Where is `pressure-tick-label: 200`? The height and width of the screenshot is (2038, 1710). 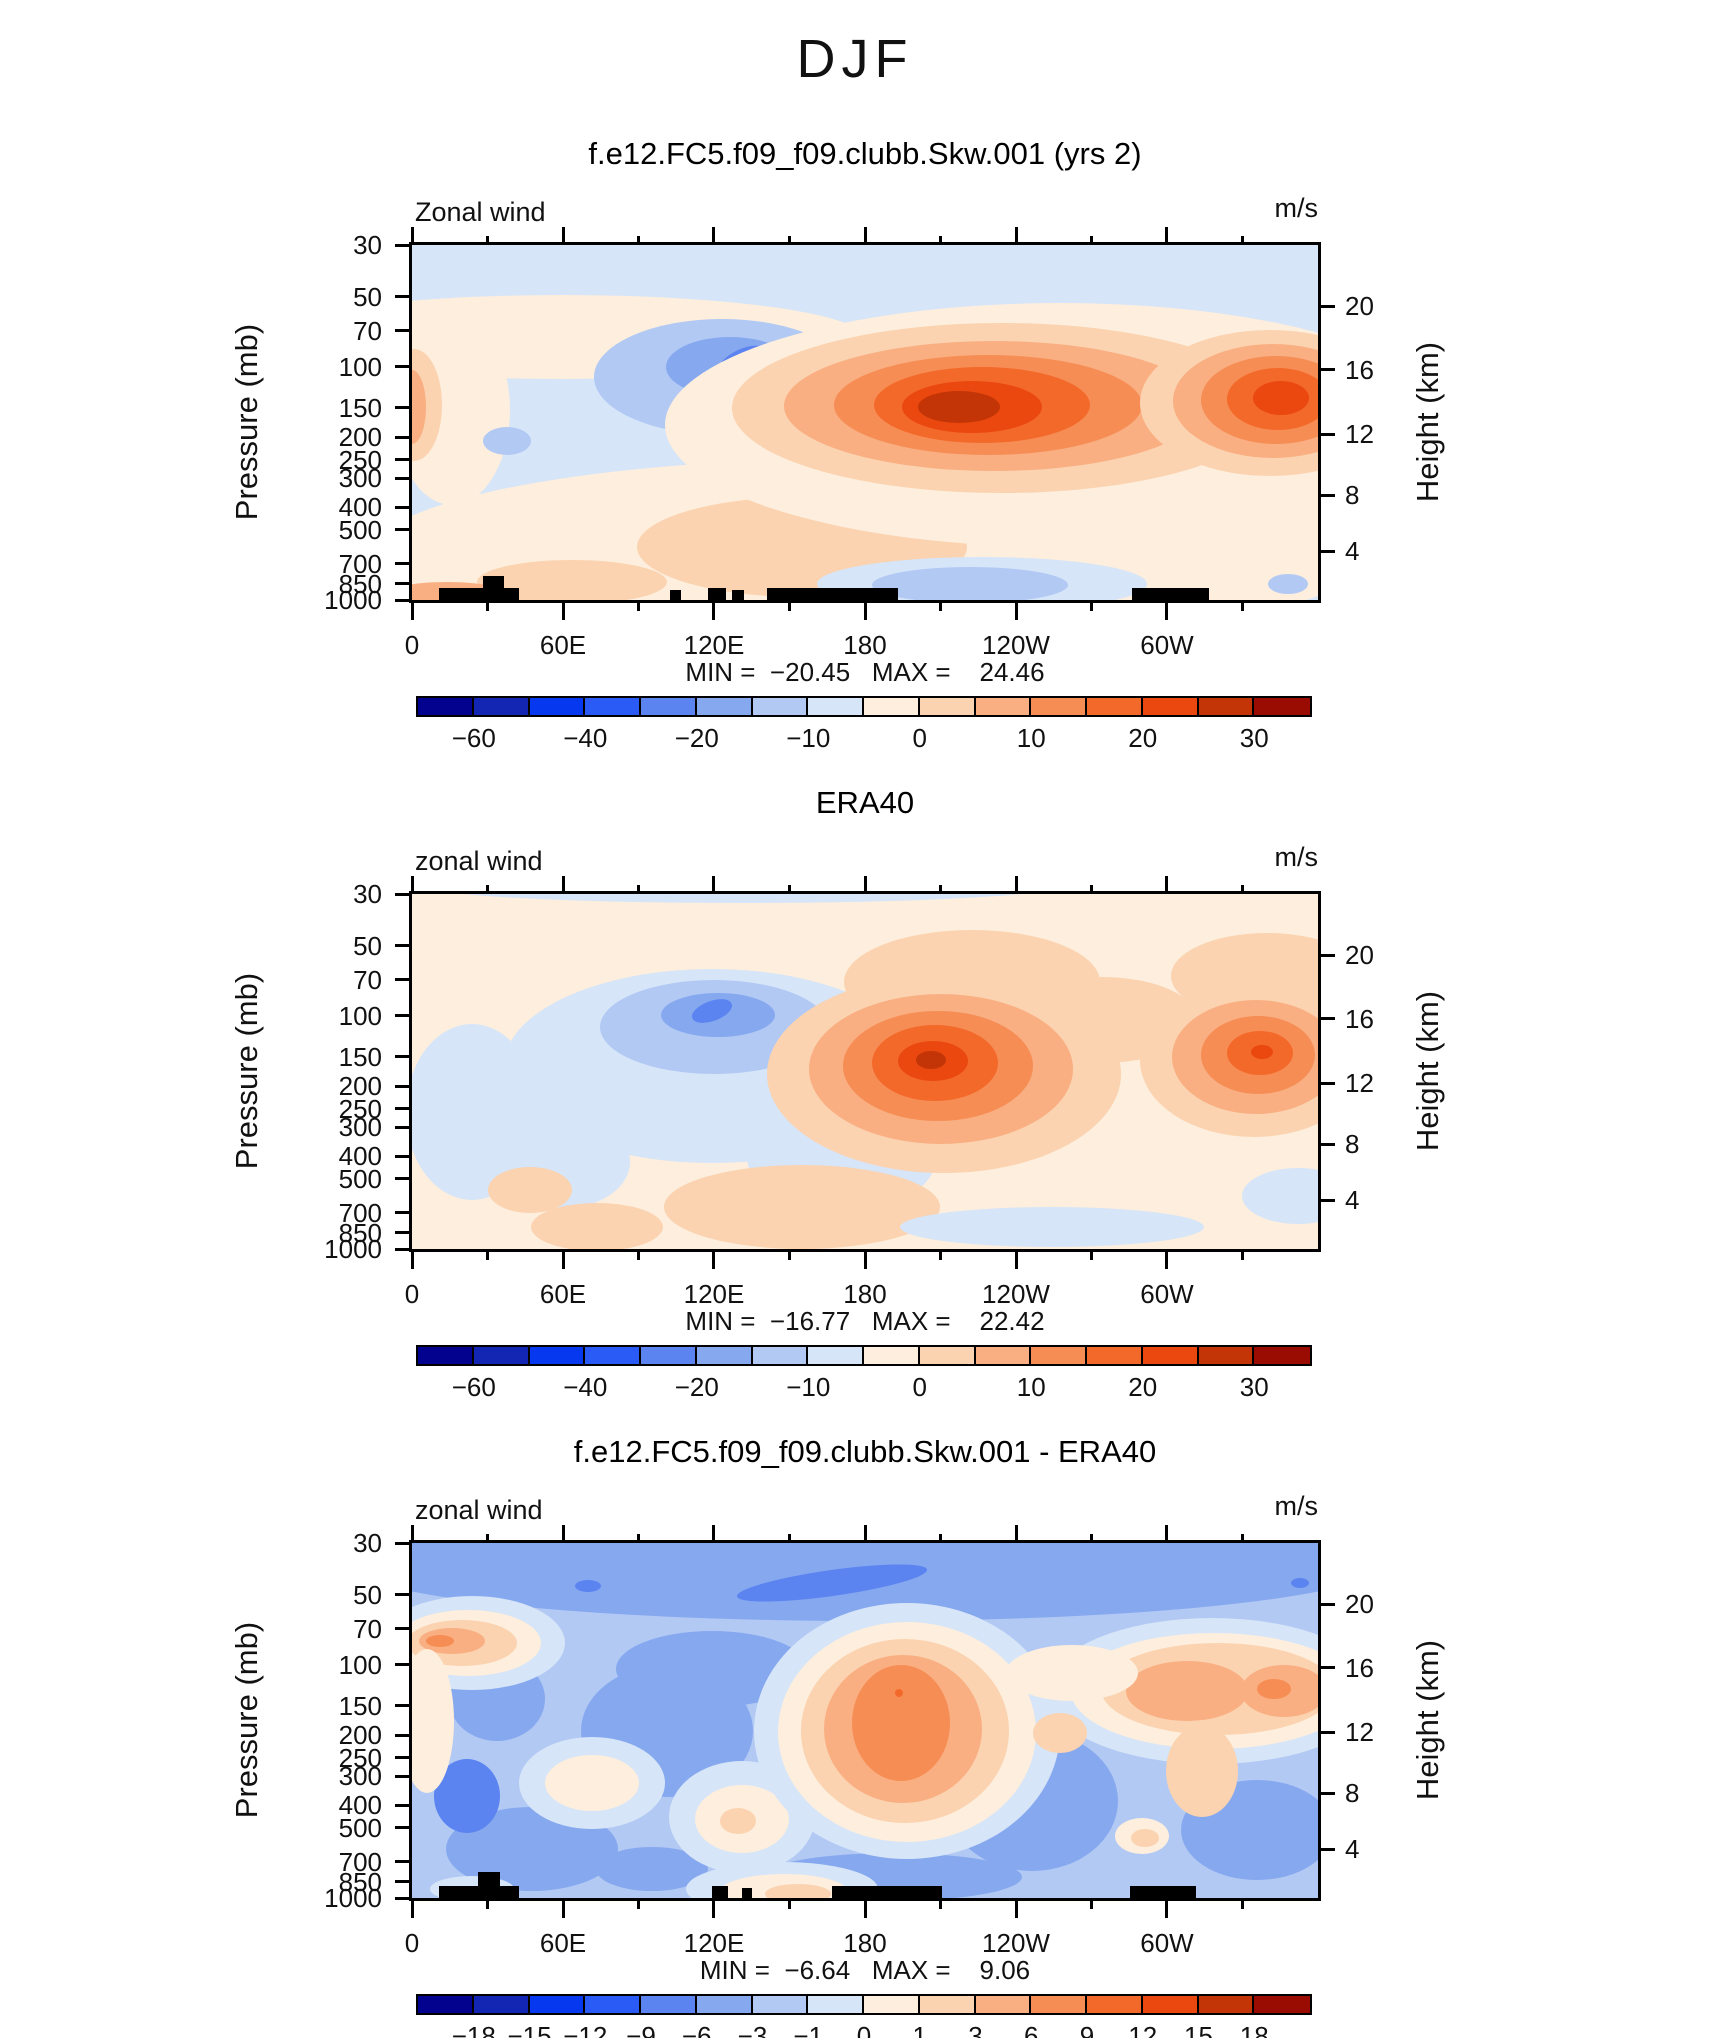
pressure-tick-label: 200 is located at coordinates (360, 437).